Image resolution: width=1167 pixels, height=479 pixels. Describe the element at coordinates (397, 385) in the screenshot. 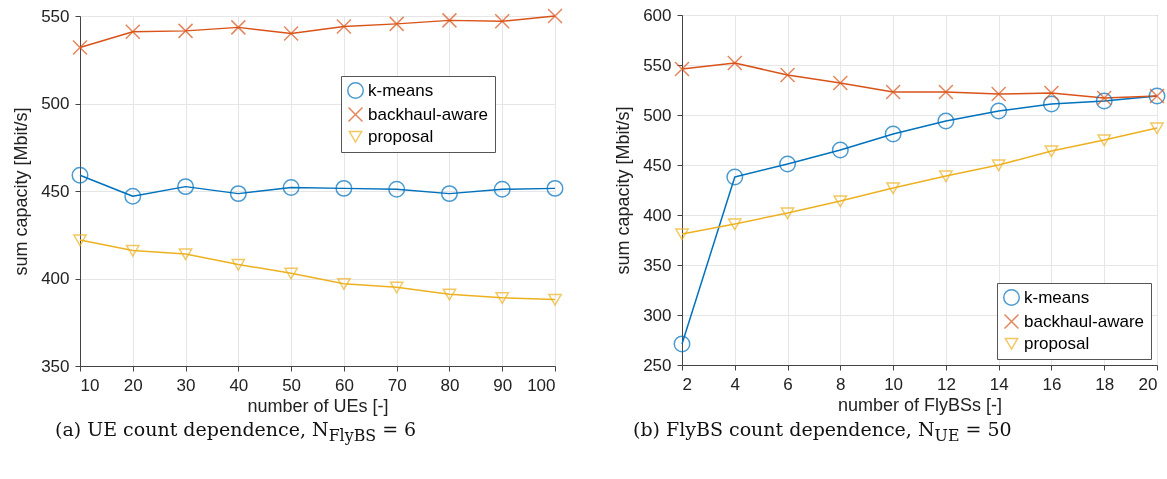

I see `x-tick-label: 70` at that location.